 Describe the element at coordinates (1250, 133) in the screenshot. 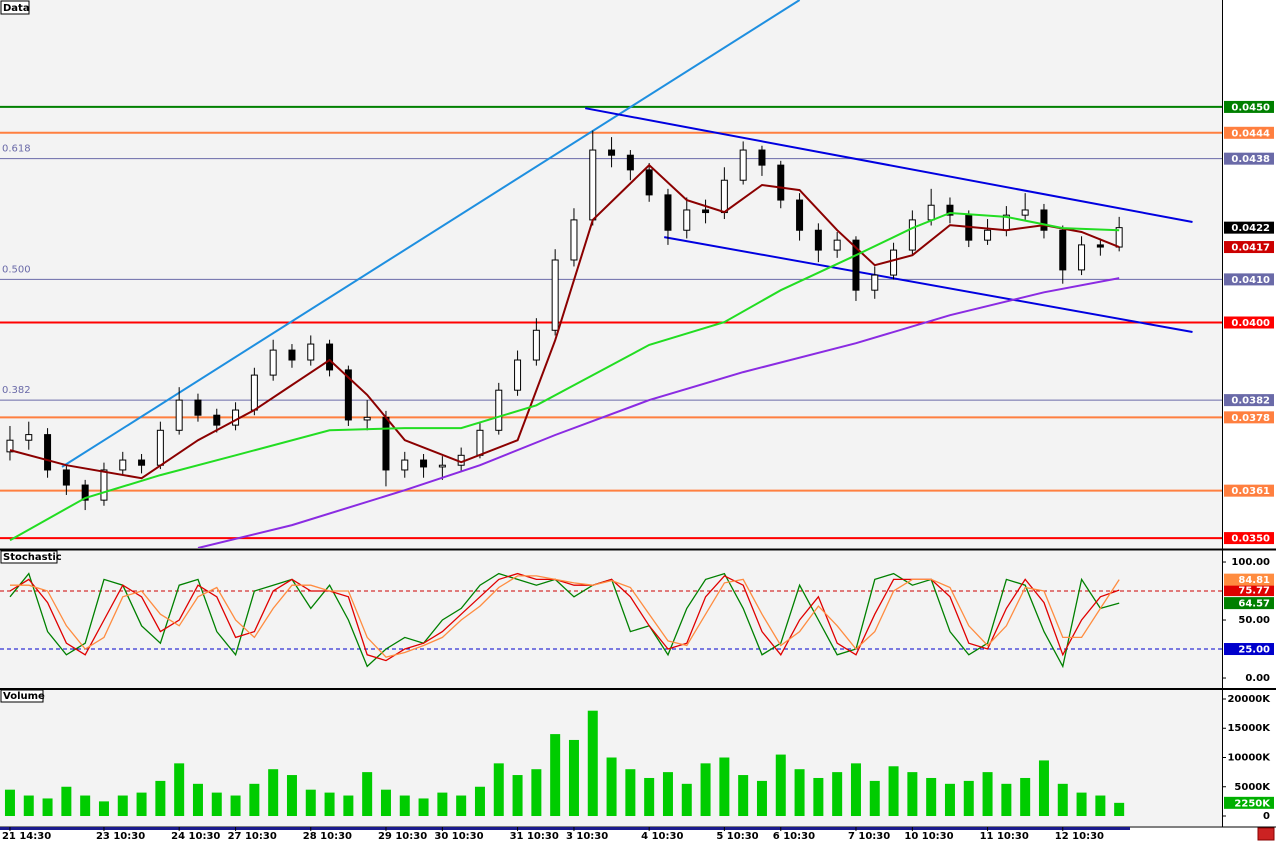

I see `axis-value-label: 0.0444` at that location.